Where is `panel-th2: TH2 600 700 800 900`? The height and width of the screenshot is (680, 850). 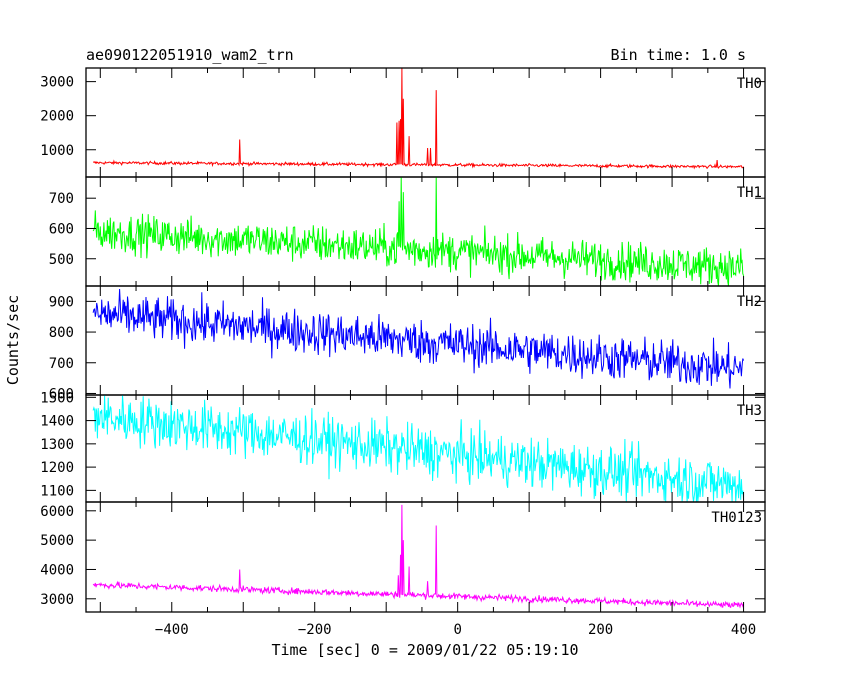
panel-th2: TH2 600 700 800 900 is located at coordinates (407, 343).